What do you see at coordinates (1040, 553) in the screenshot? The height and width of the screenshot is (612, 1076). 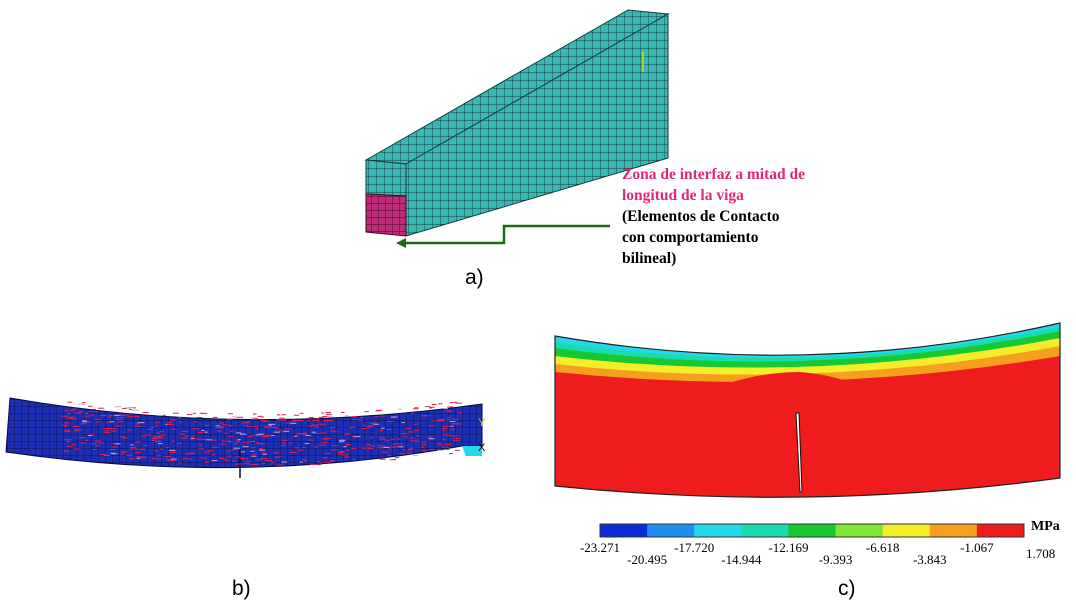 I see `legend-tick-label: 1.708` at bounding box center [1040, 553].